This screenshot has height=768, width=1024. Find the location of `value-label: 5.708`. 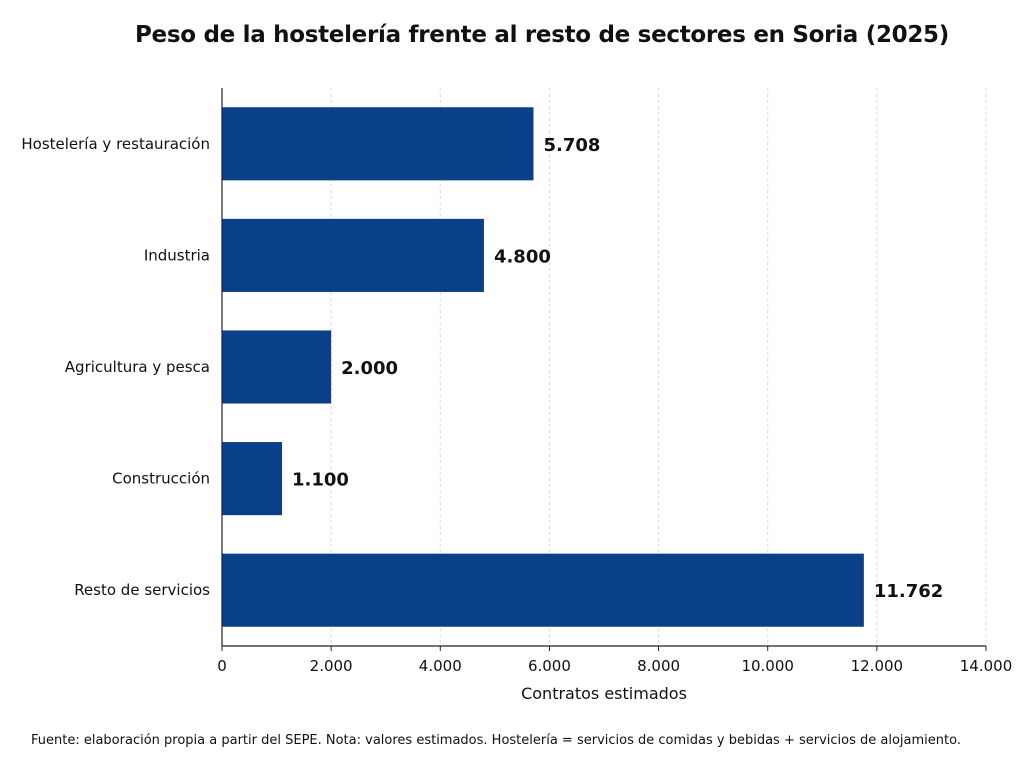

value-label: 5.708 is located at coordinates (571, 145).